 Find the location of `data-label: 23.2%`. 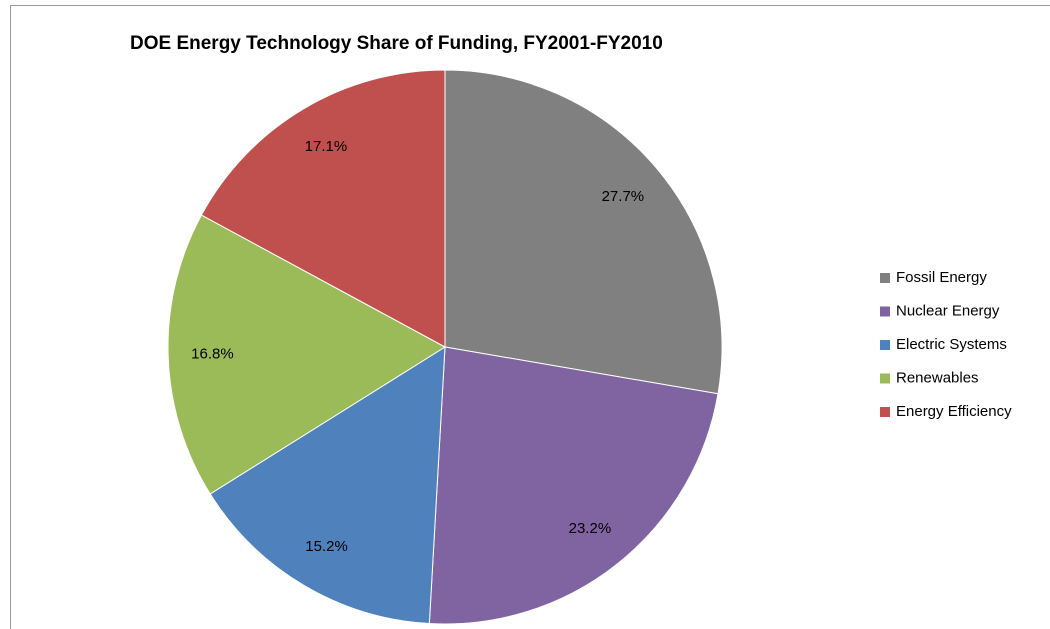

data-label: 23.2% is located at coordinates (590, 528).